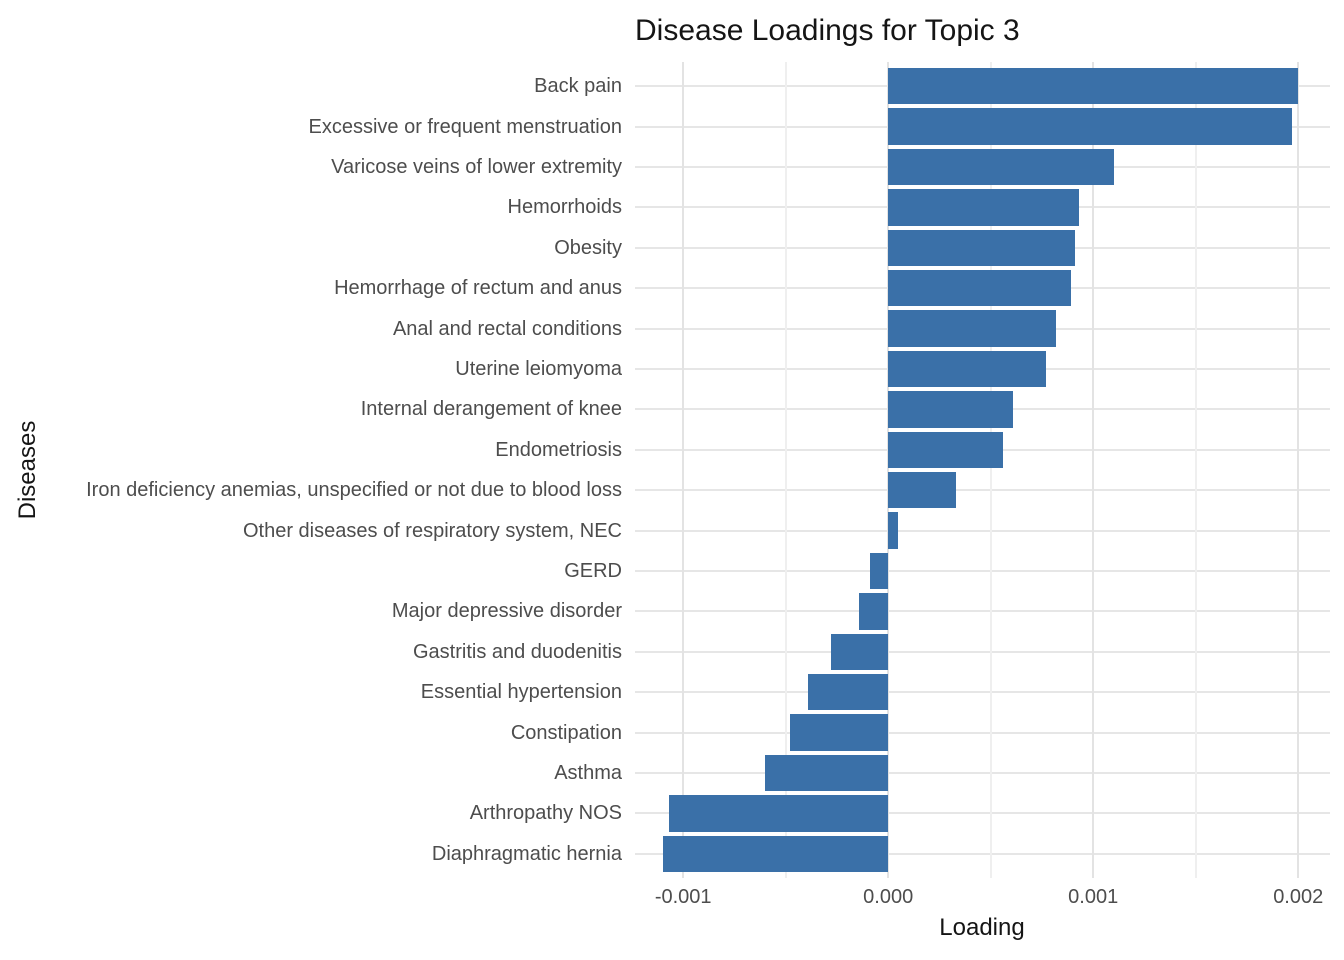 The height and width of the screenshot is (960, 1344). I want to click on y-tick-label: Arthropathy NOS, so click(545, 813).